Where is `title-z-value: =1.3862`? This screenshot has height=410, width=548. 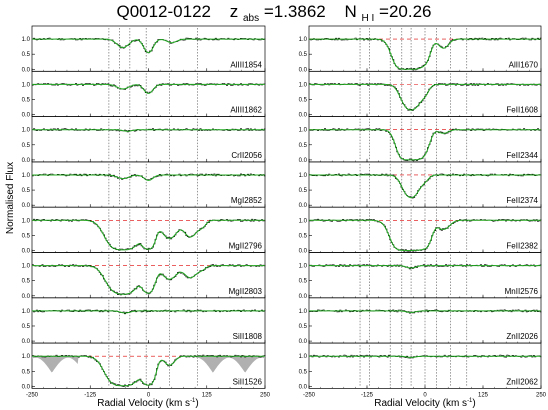
title-z-value: =1.3862 is located at coordinates (295, 11).